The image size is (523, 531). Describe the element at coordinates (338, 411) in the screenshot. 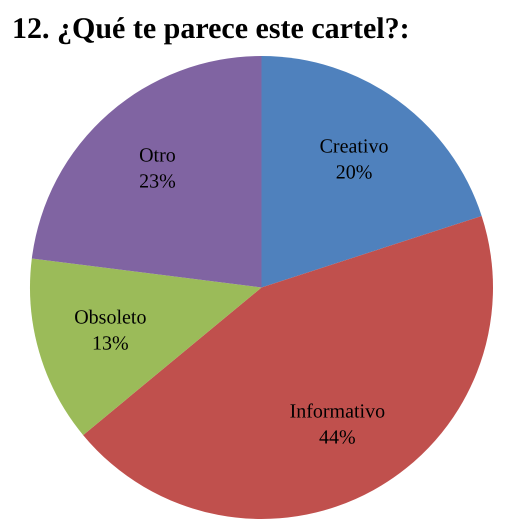

I see `slice-label: Informativo` at that location.